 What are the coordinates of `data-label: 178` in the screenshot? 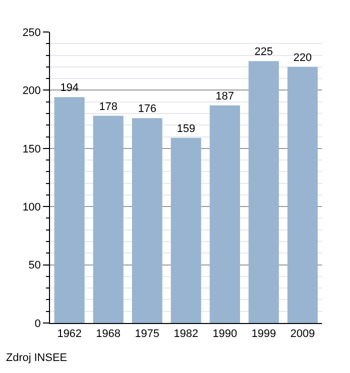 It's located at (108, 106).